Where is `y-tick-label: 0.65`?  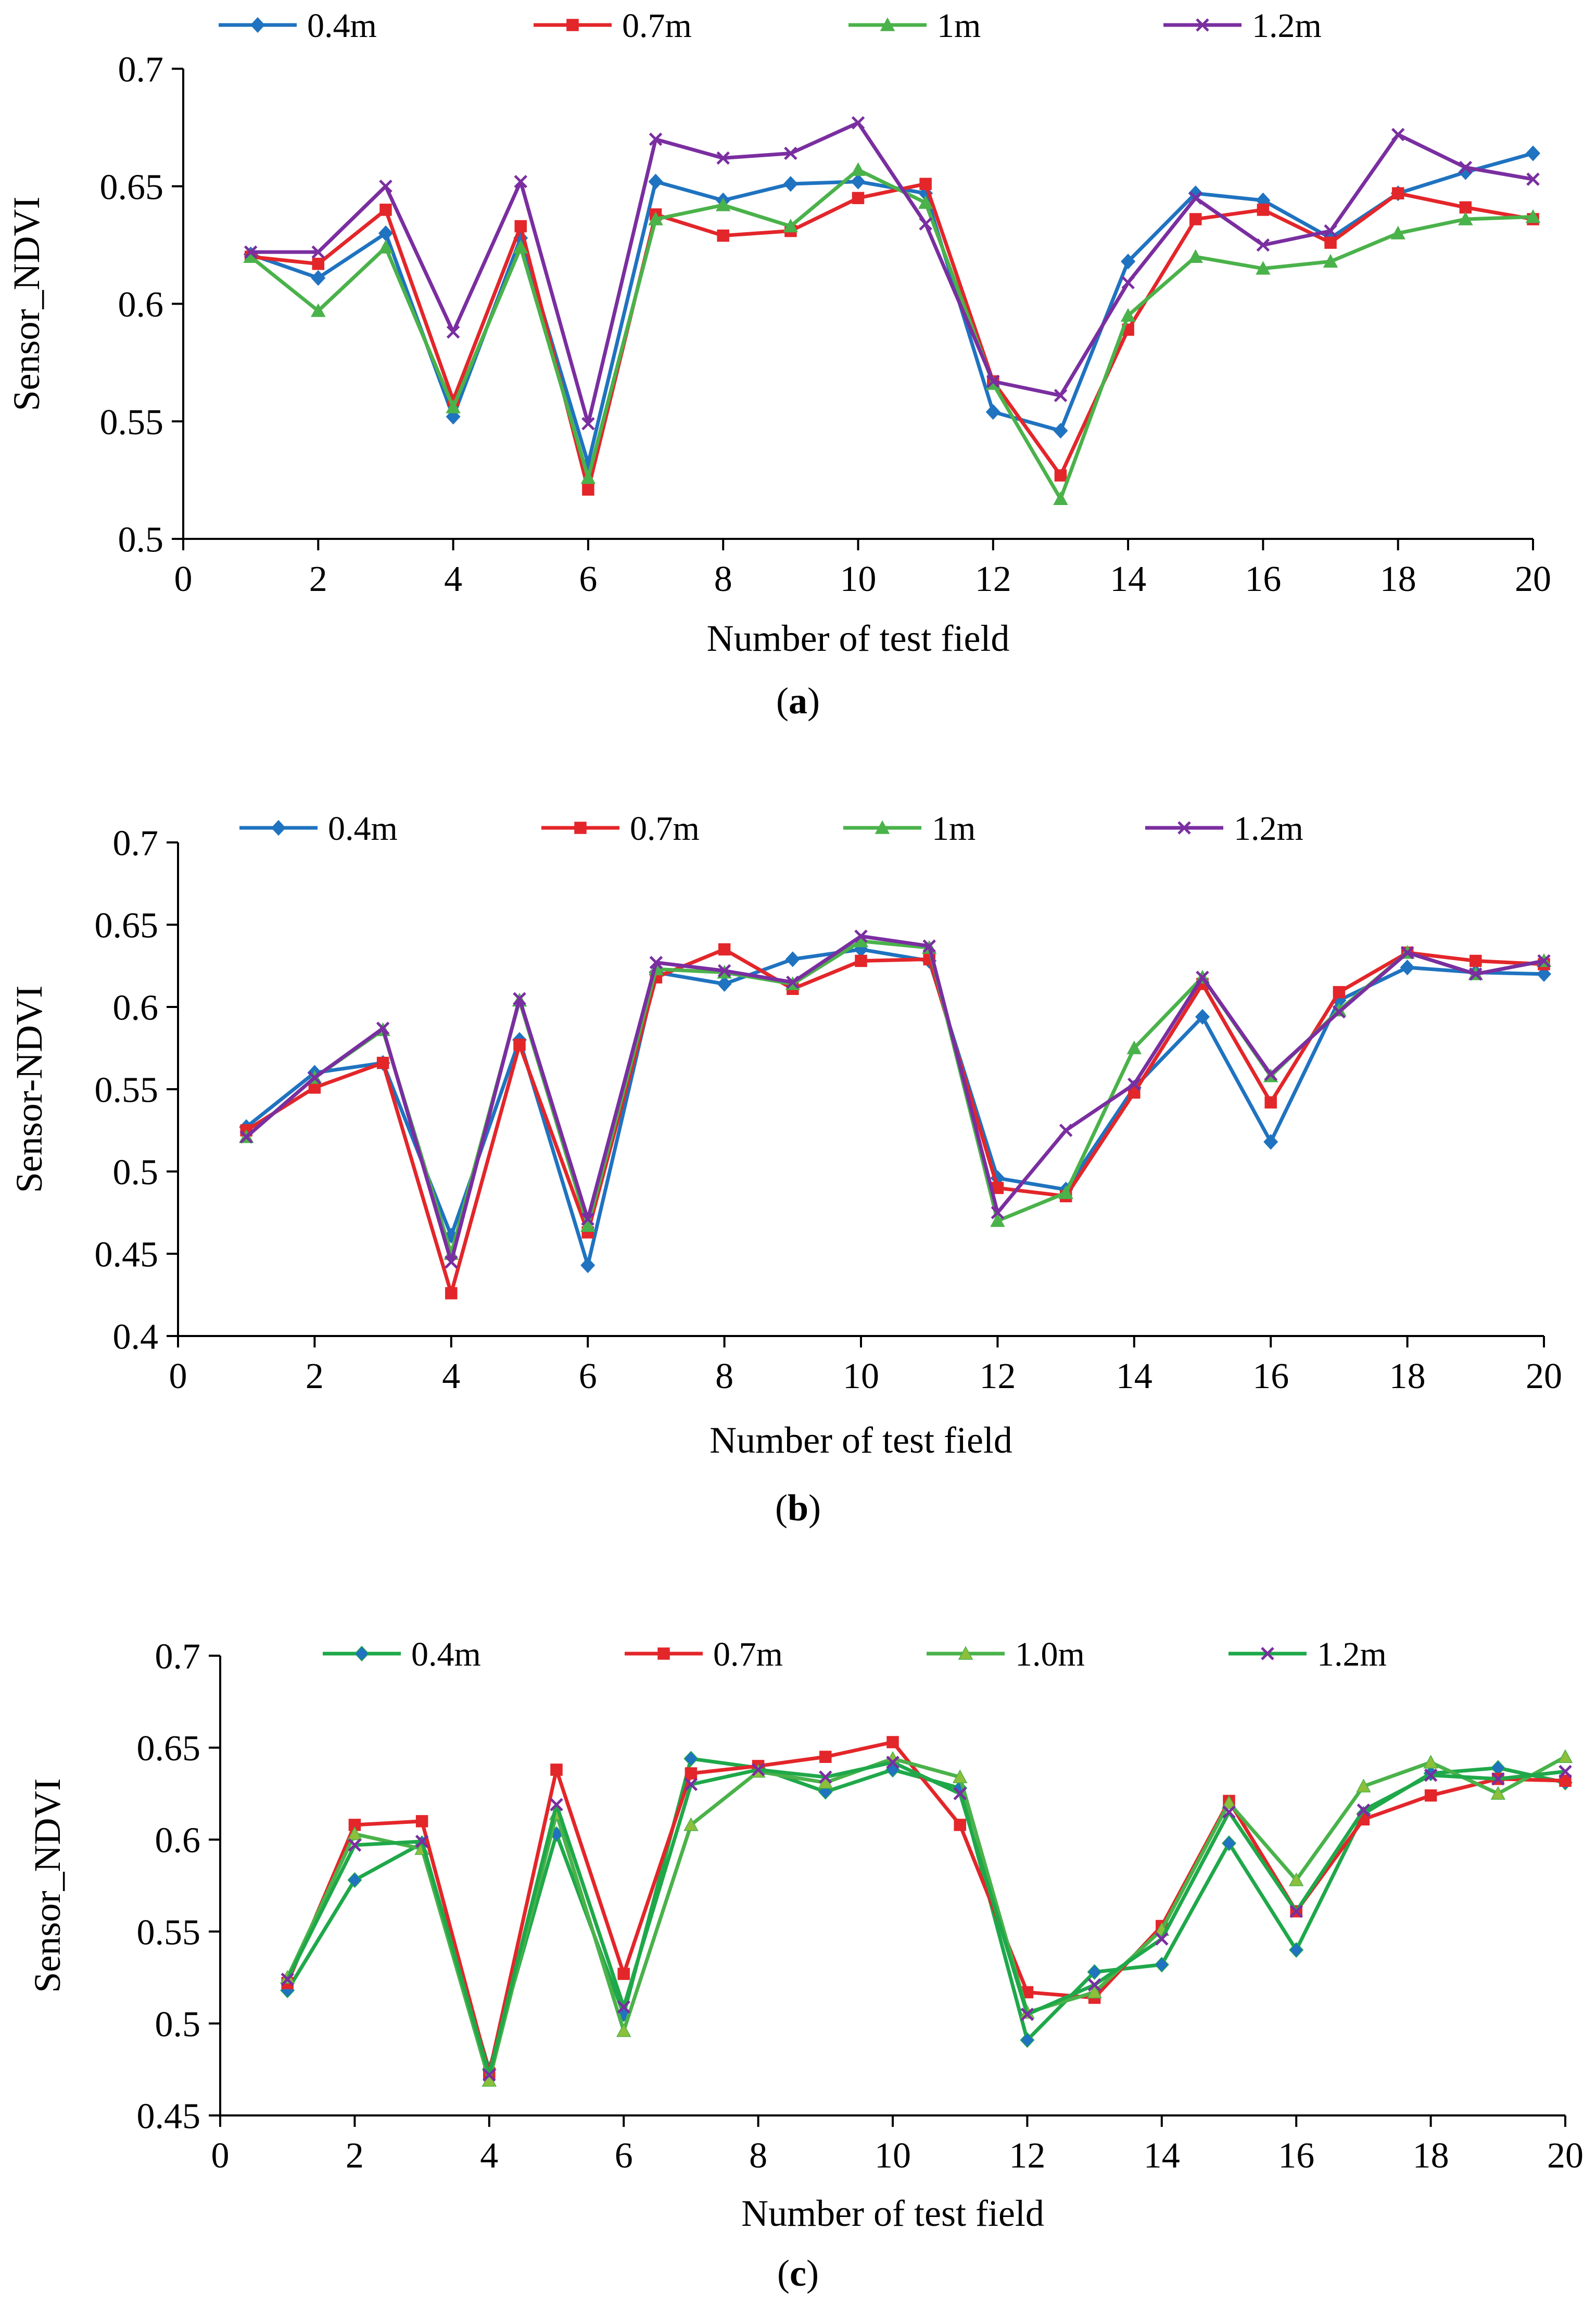 y-tick-label: 0.65 is located at coordinates (127, 926).